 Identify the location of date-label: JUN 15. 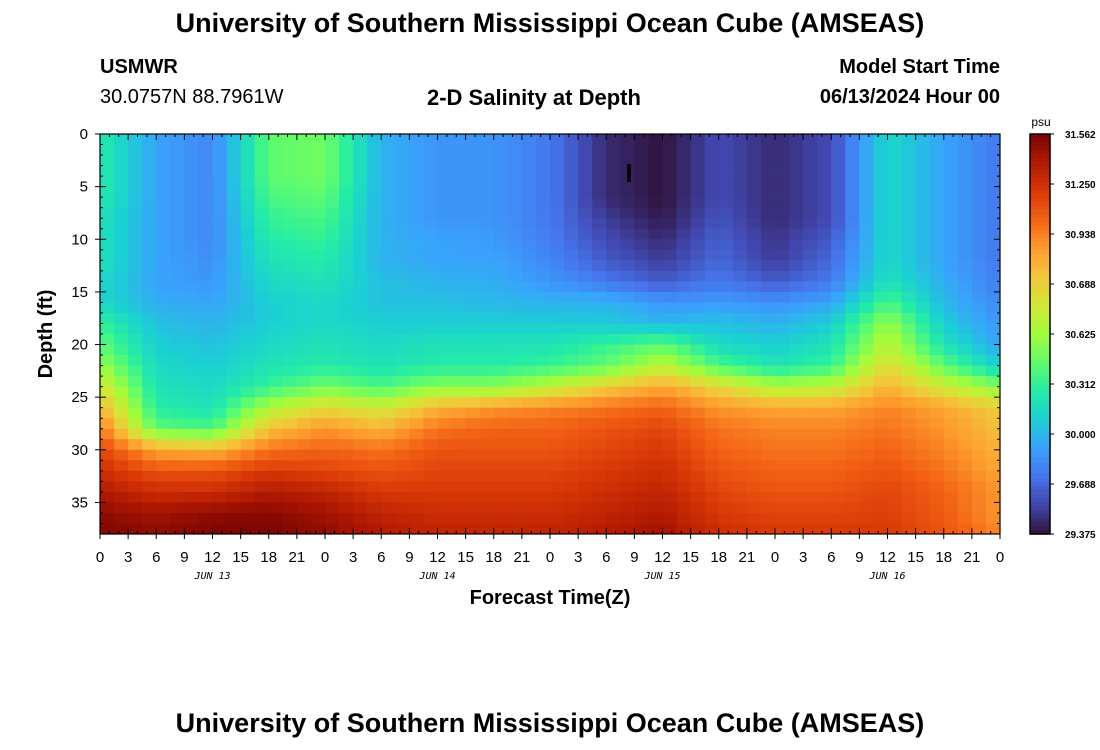
(661, 576).